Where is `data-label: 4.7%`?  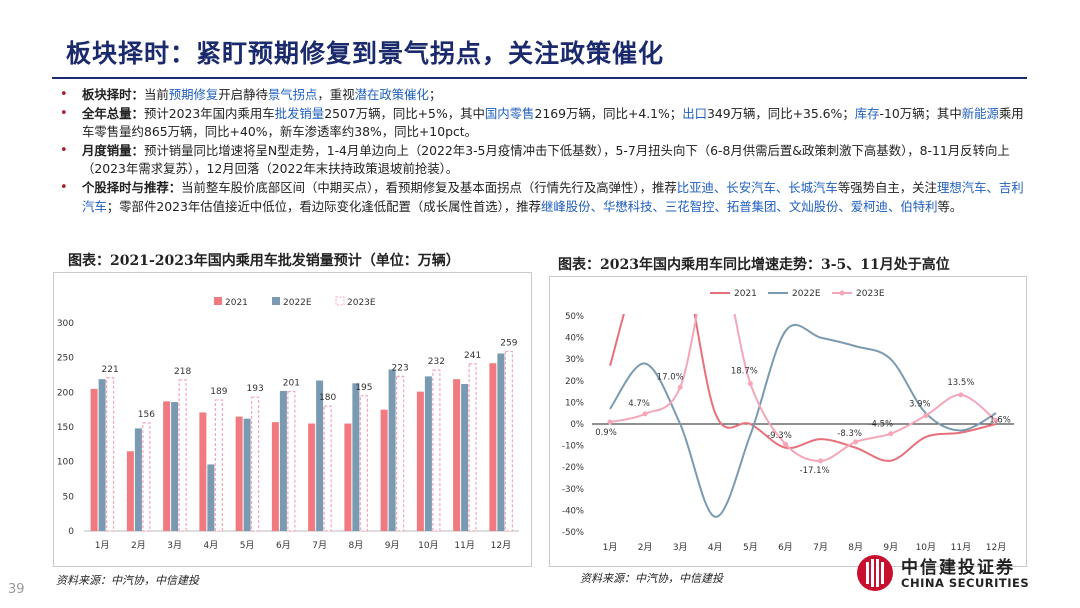 data-label: 4.7% is located at coordinates (639, 404).